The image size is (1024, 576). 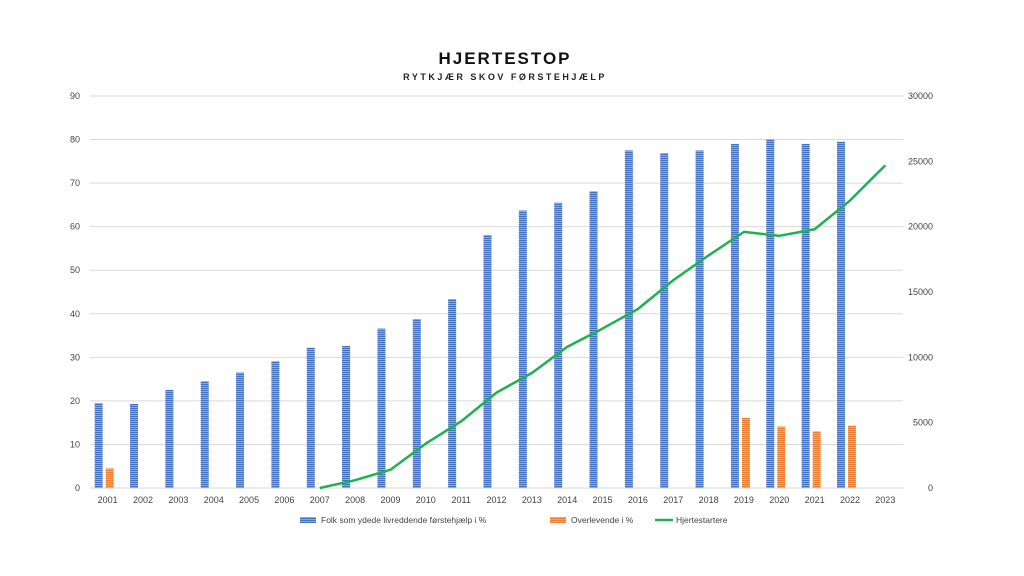 I want to click on x-tick-label: 2013, so click(x=532, y=500).